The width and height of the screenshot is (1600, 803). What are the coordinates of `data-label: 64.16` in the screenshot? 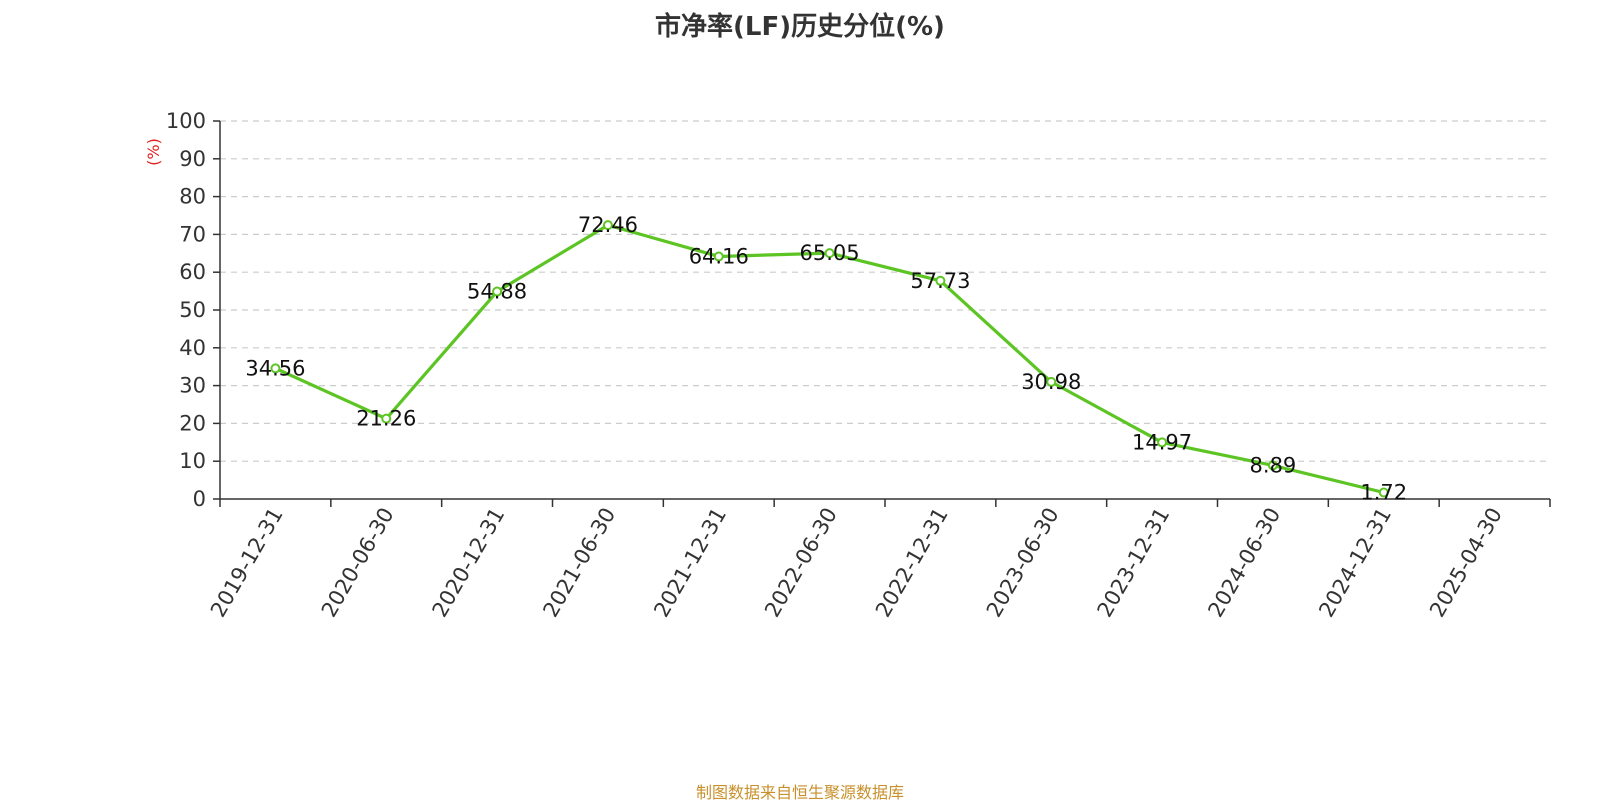 It's located at (719, 256).